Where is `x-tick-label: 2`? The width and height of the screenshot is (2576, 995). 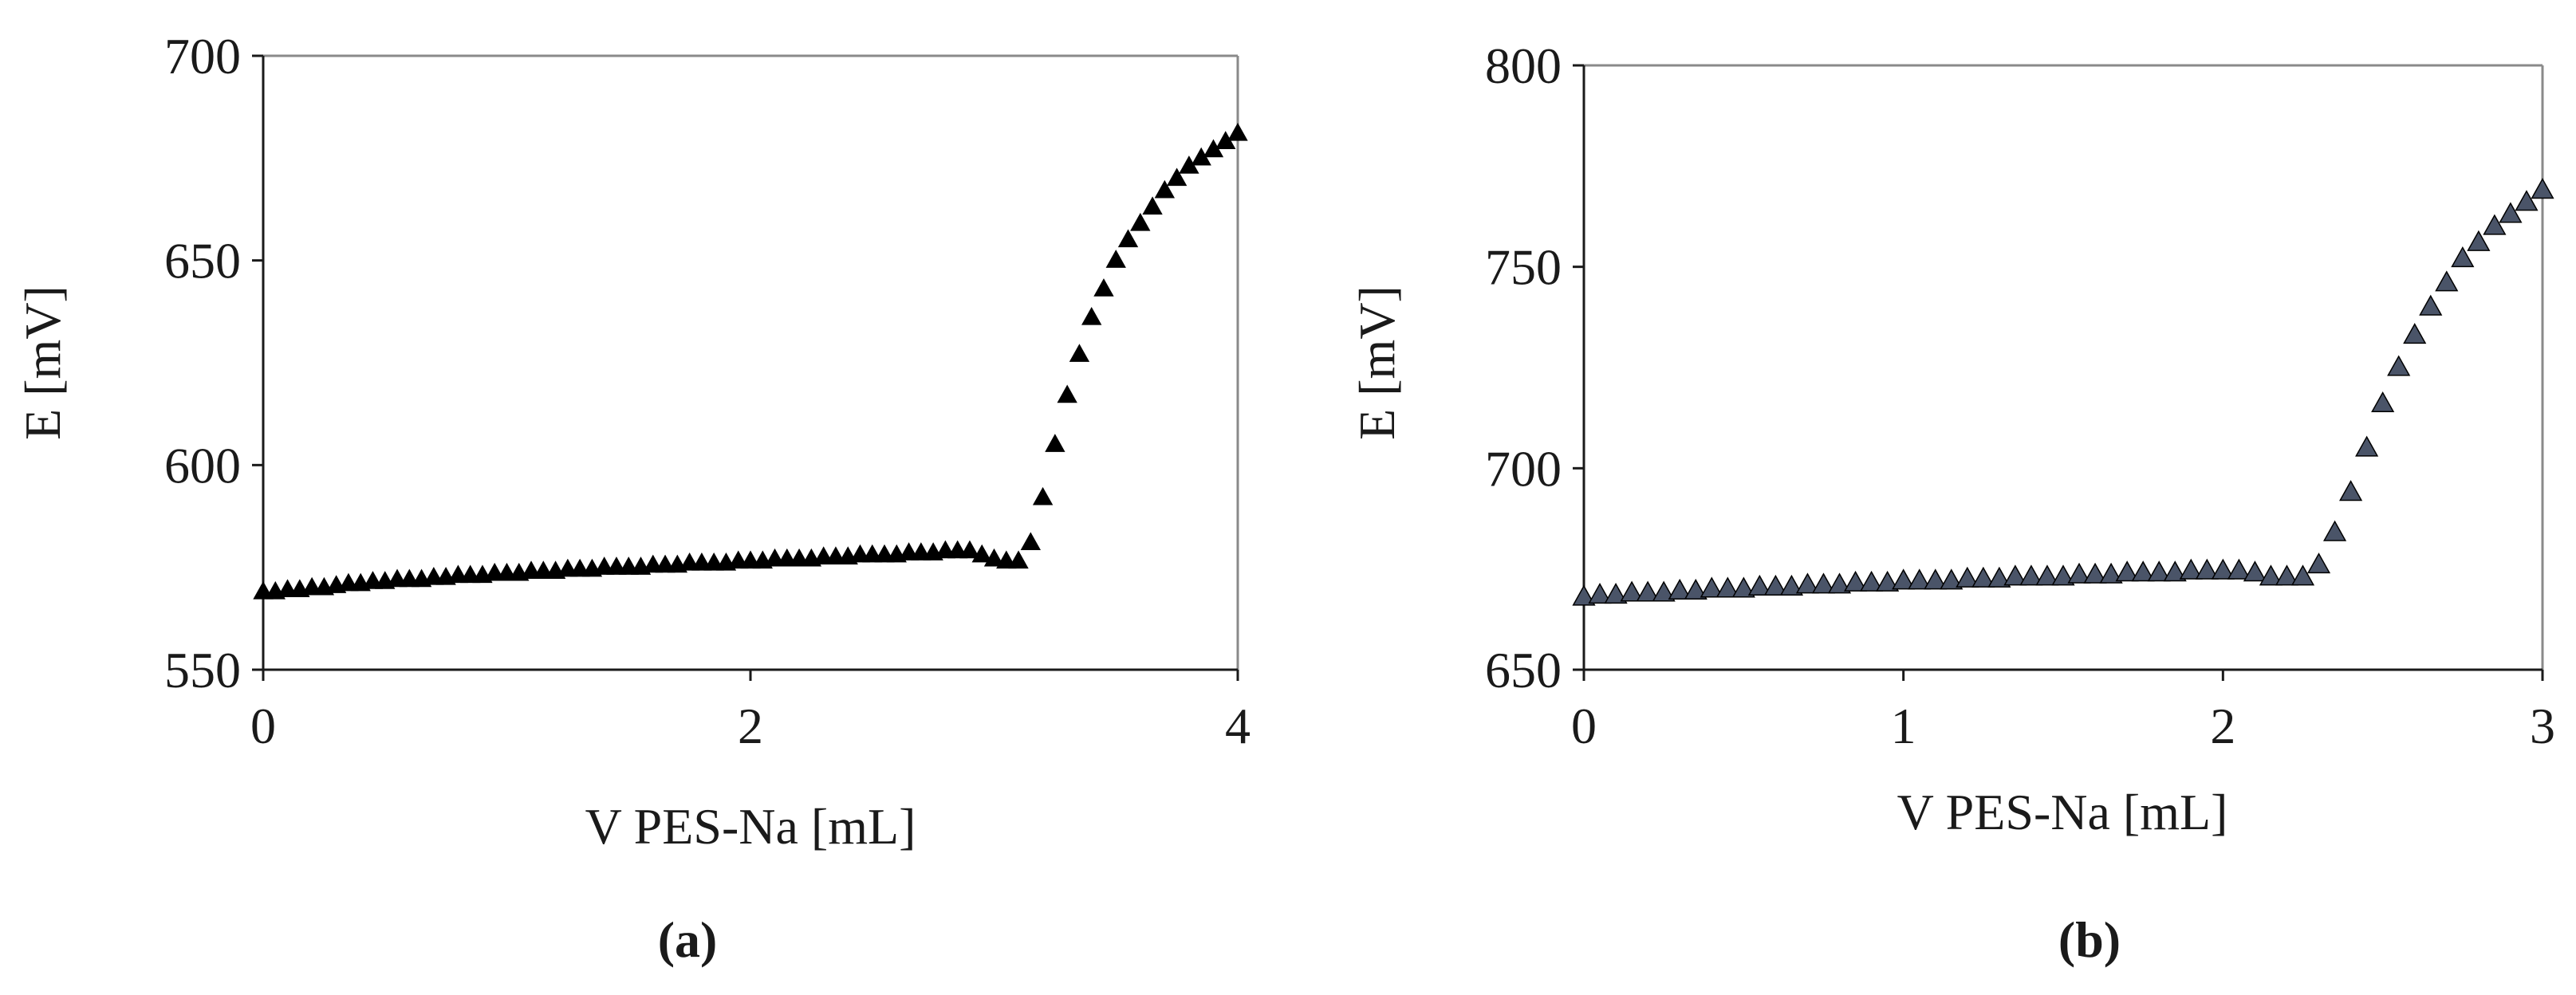
x-tick-label: 2 is located at coordinates (2222, 726).